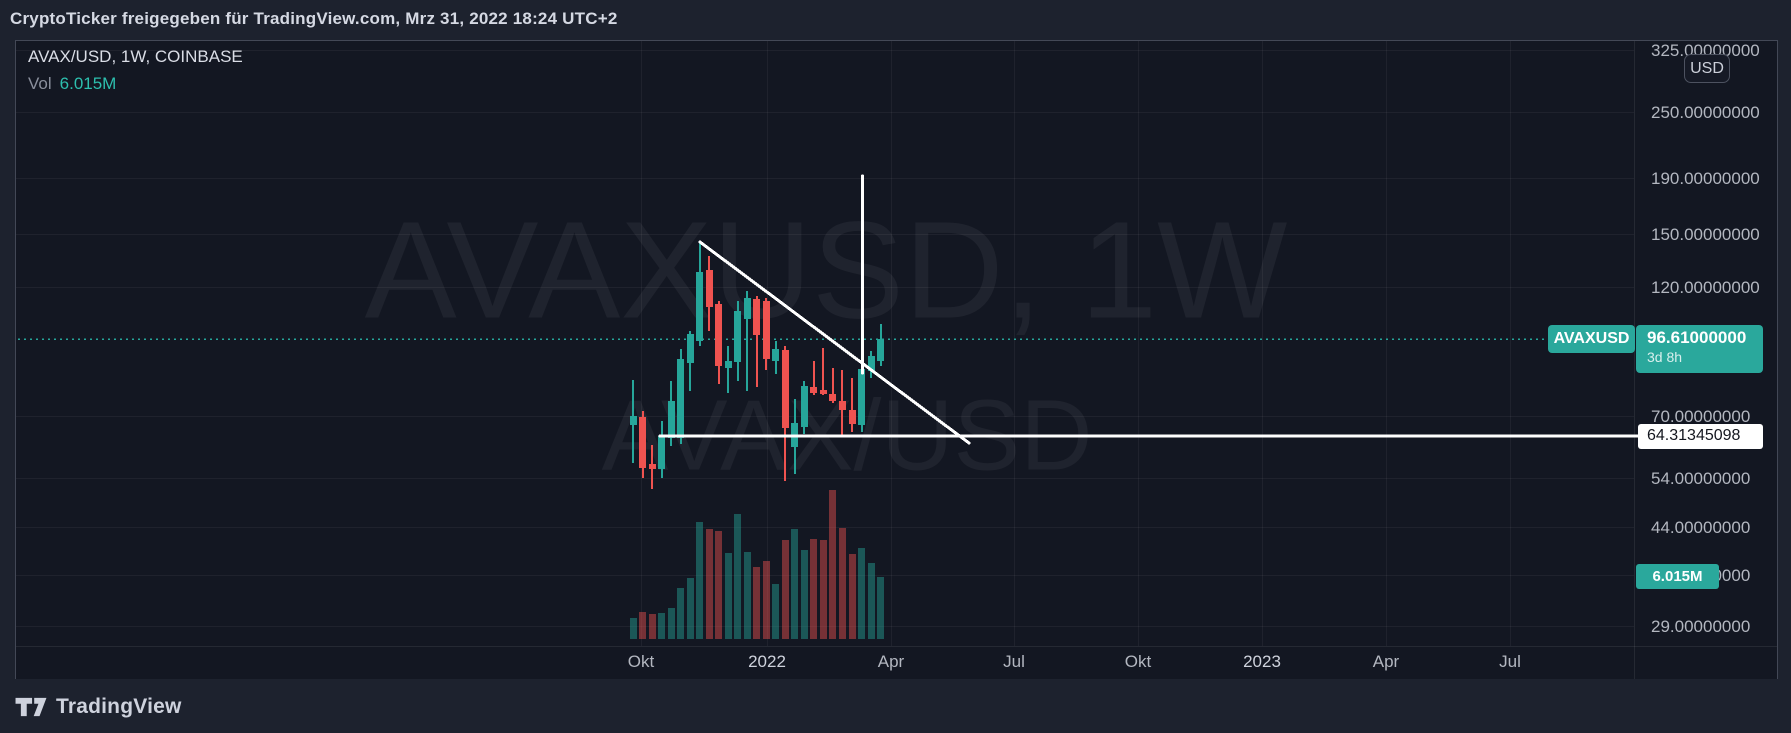 This screenshot has width=1791, height=733. I want to click on time-axis-label: 2023, so click(1262, 661).